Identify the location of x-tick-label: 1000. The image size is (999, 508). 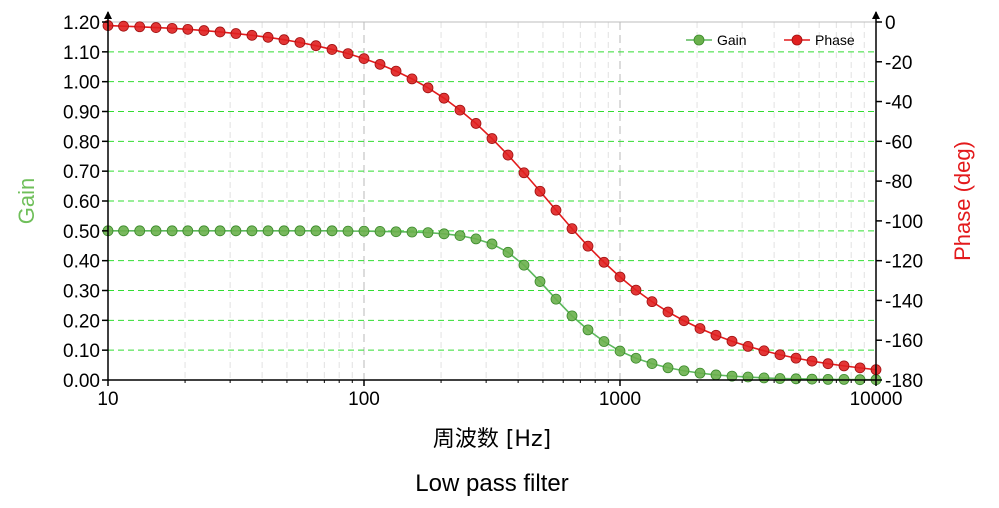
(620, 399).